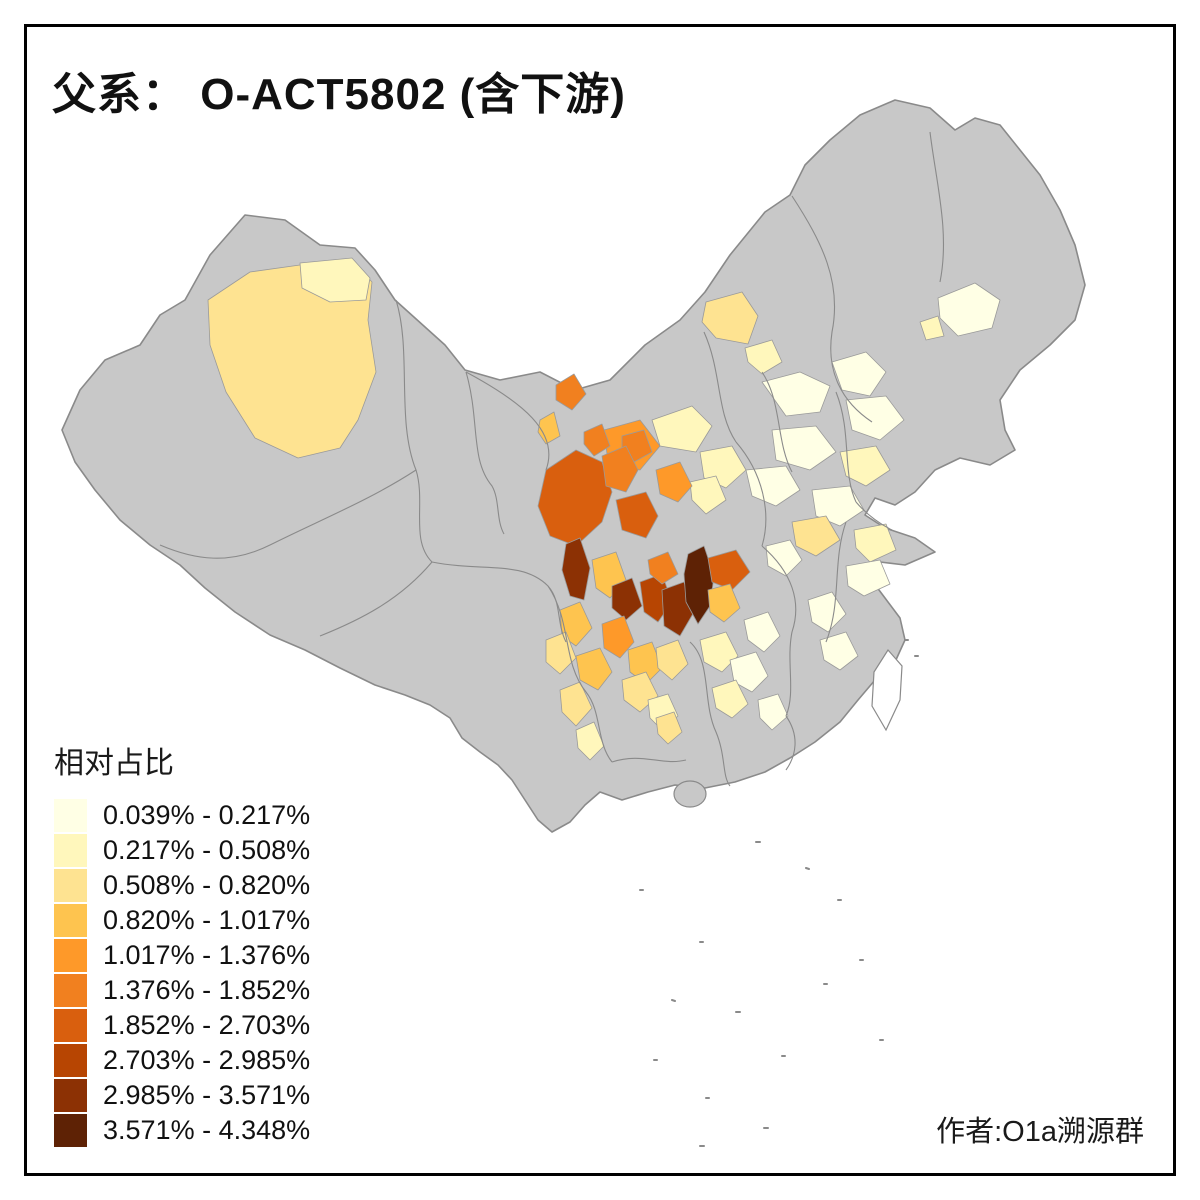  I want to click on legend-label: 2.985% - 3.571%, so click(207, 1095).